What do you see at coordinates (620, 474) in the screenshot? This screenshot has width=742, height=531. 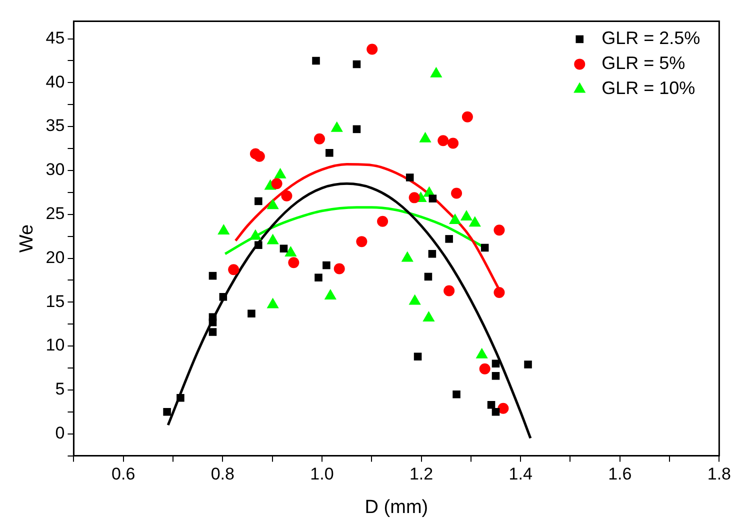 I see `x-tick-label: 1.6` at bounding box center [620, 474].